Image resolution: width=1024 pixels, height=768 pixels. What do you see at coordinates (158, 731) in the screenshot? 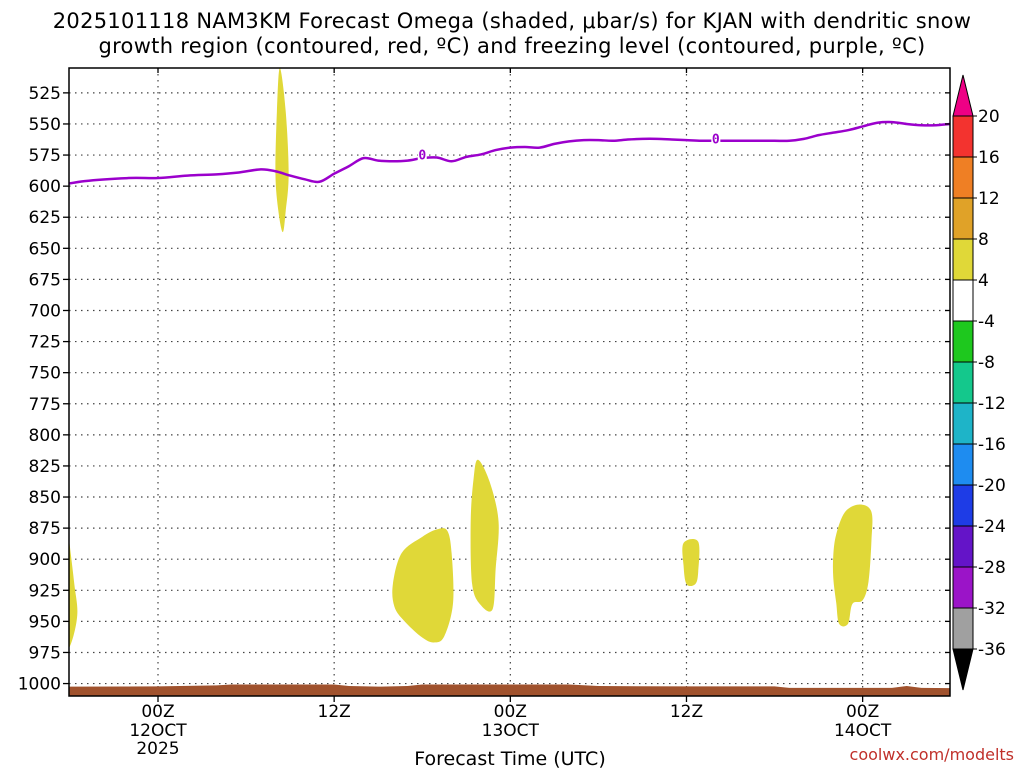
I see `x-tick-date-label: 12OCT` at bounding box center [158, 731].